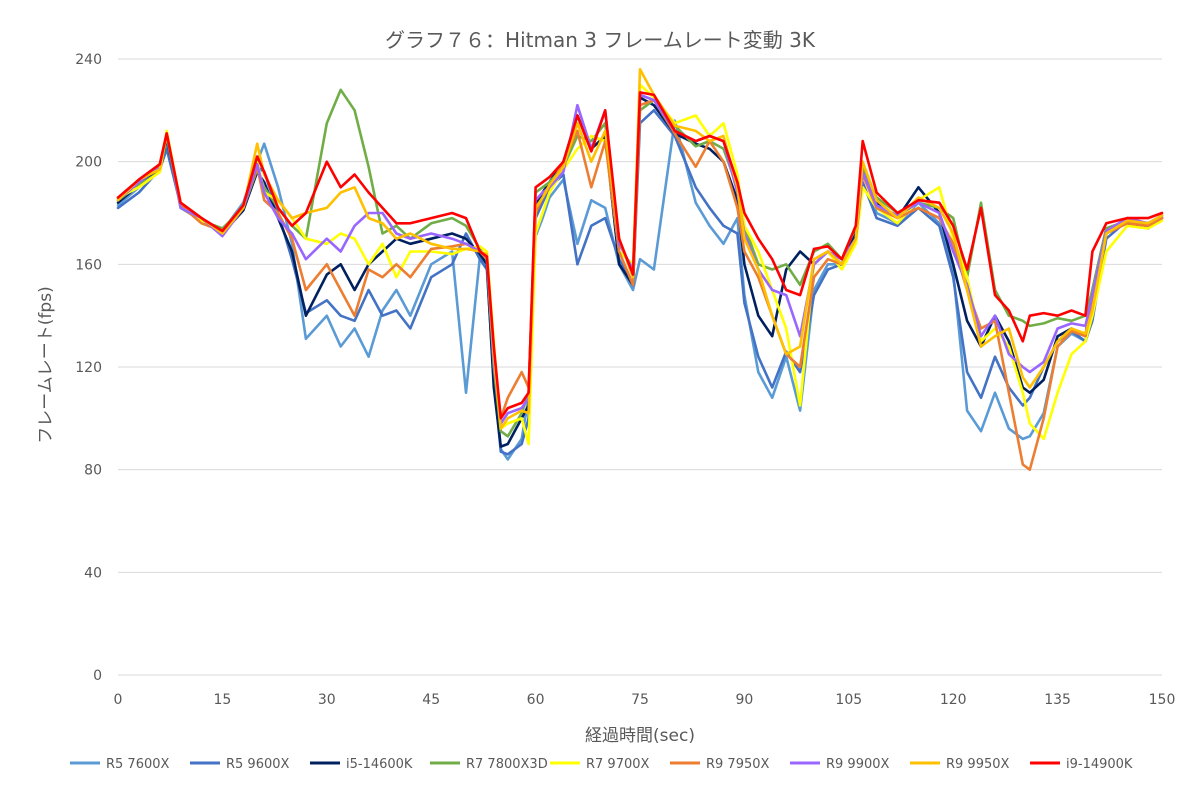 The height and width of the screenshot is (794, 1200). I want to click on x-tick-label: 105, so click(848, 700).